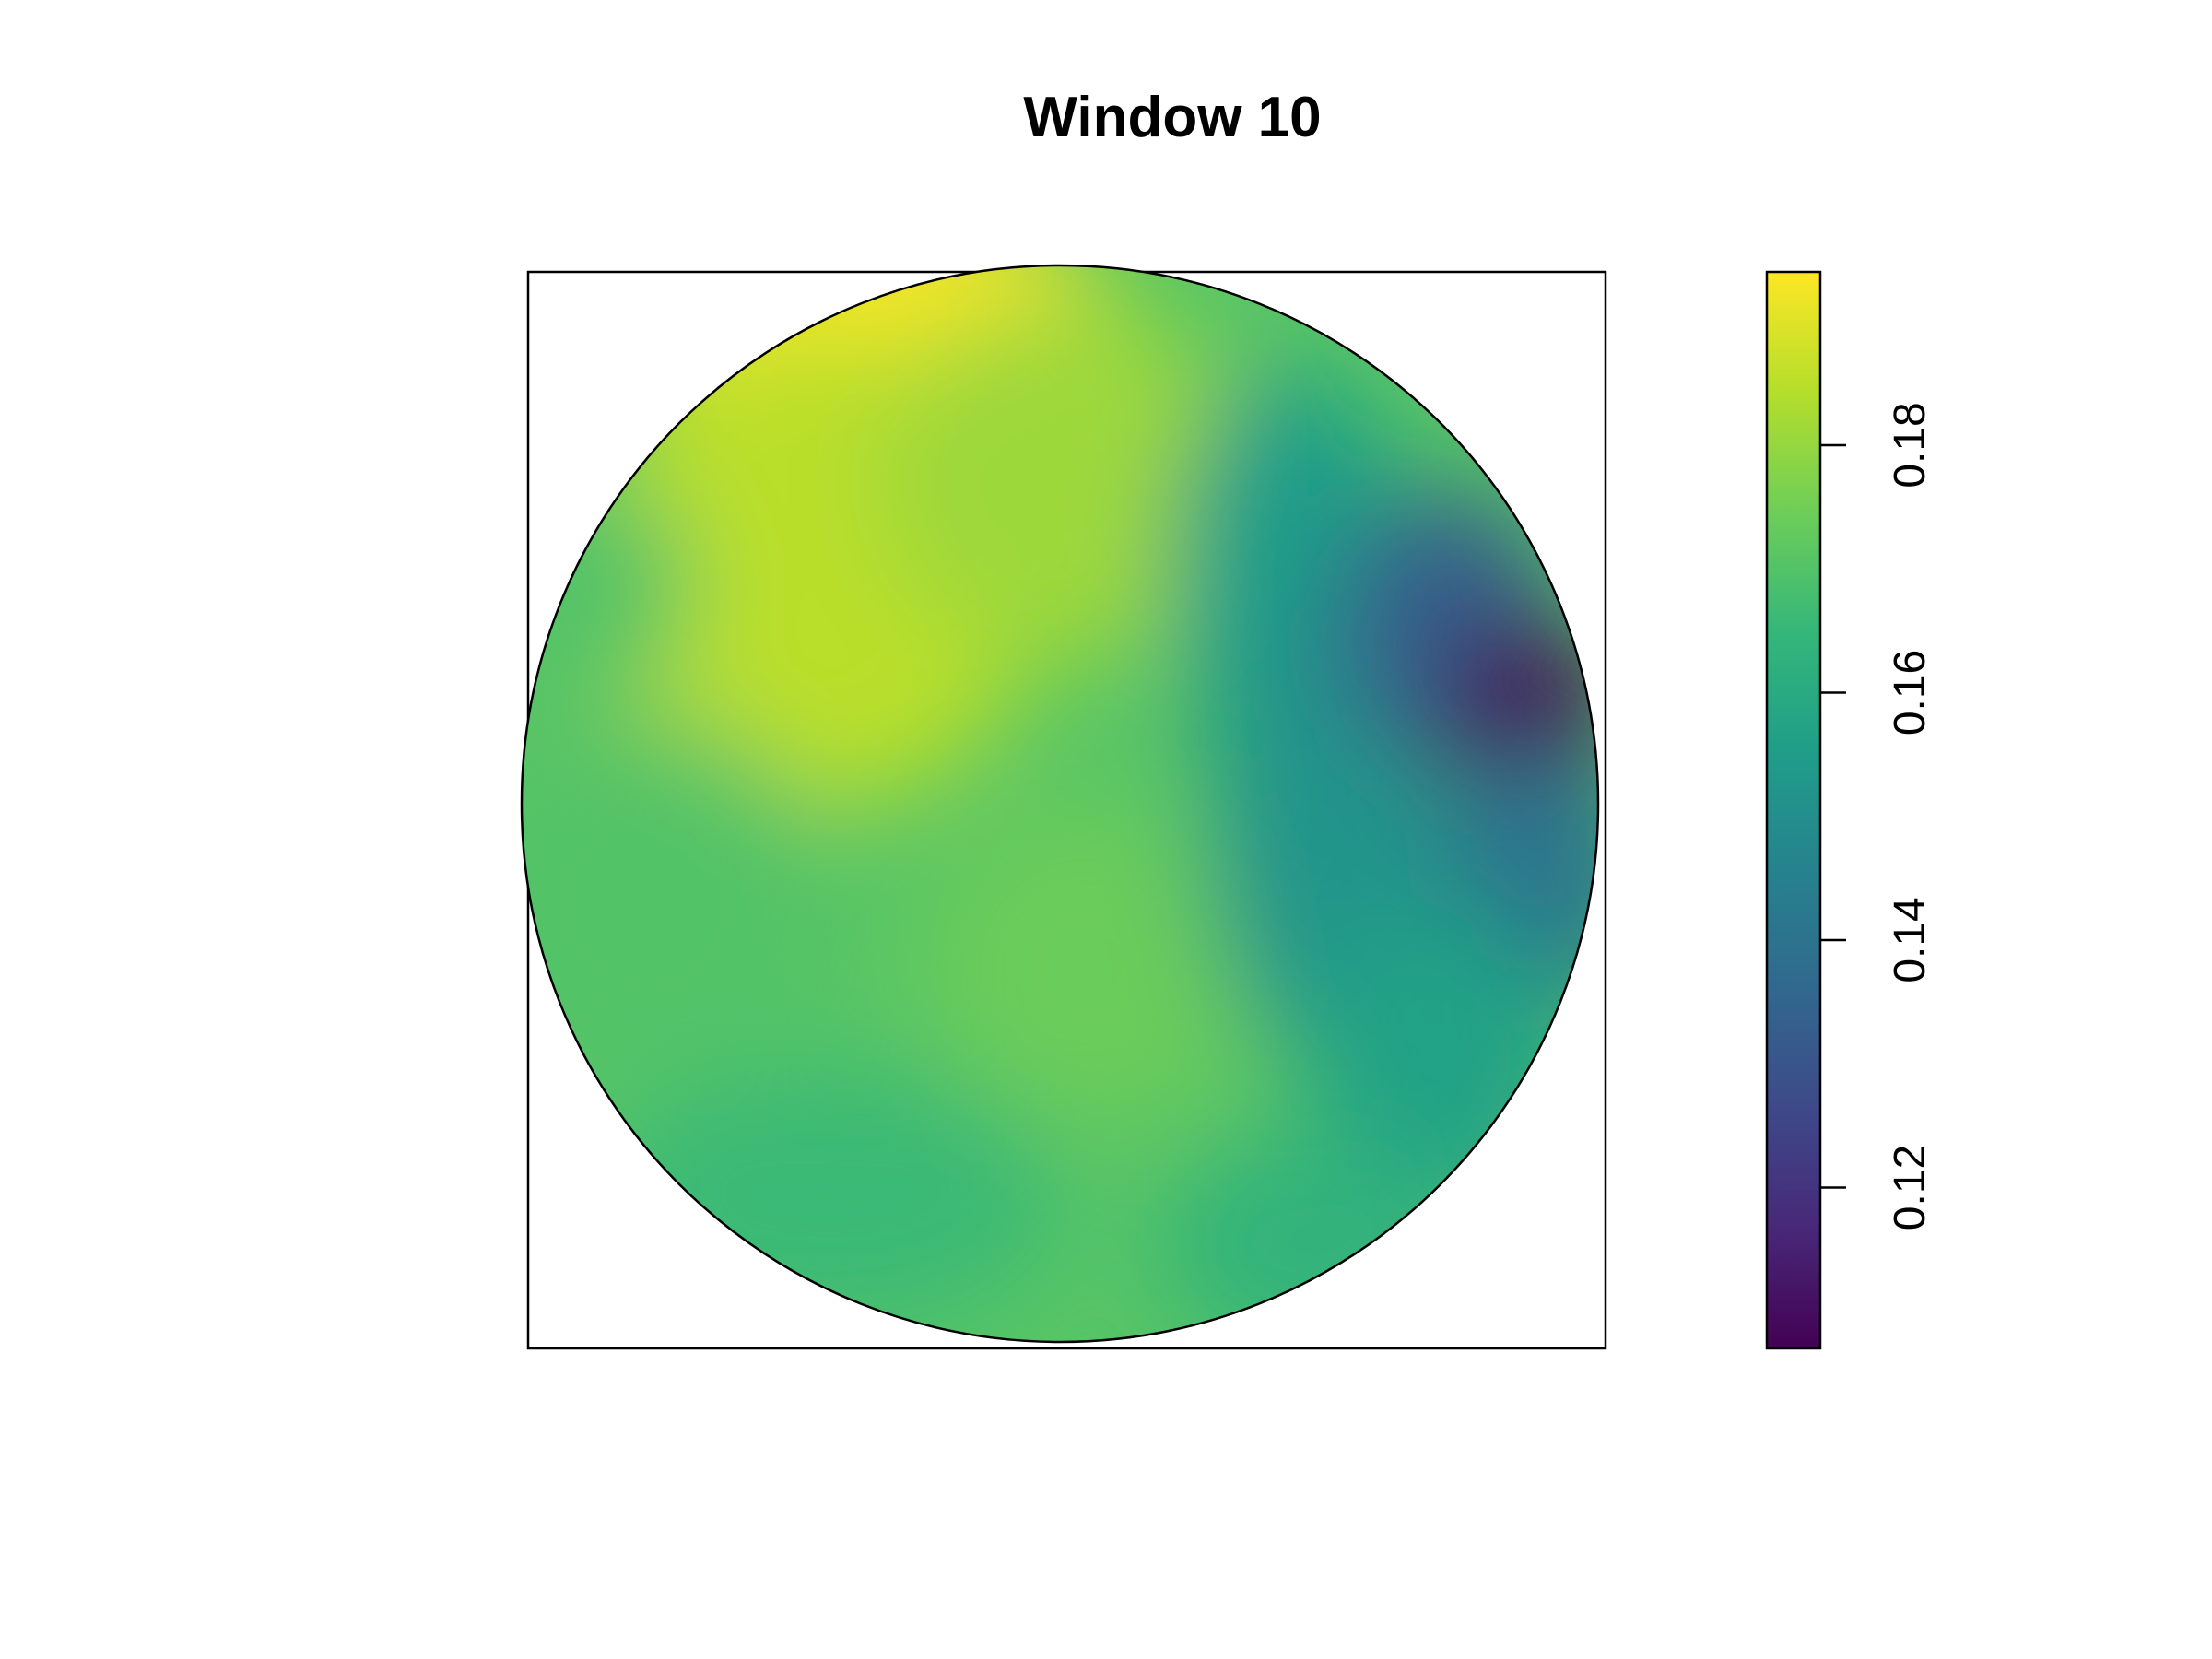  I want to click on colorbar-tick-label: 0.14, so click(1910, 939).